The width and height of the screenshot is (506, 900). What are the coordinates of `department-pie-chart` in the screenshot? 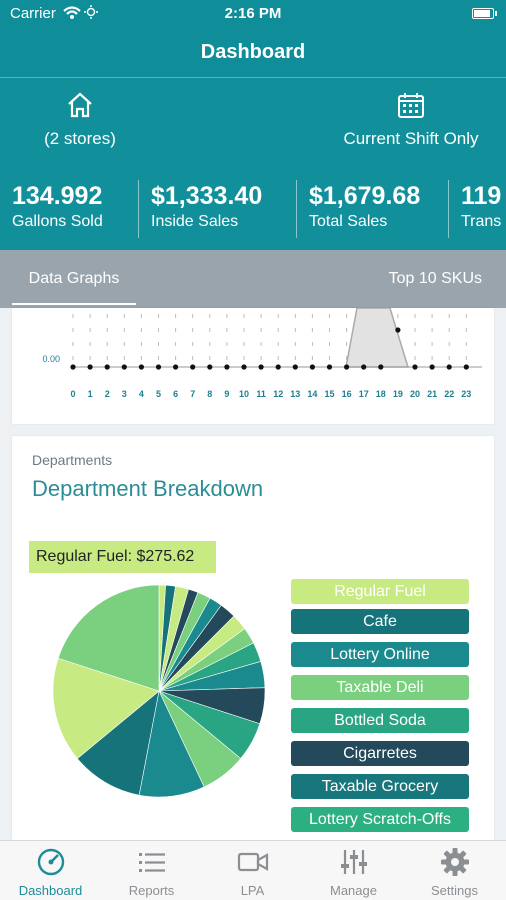 It's located at (159, 709).